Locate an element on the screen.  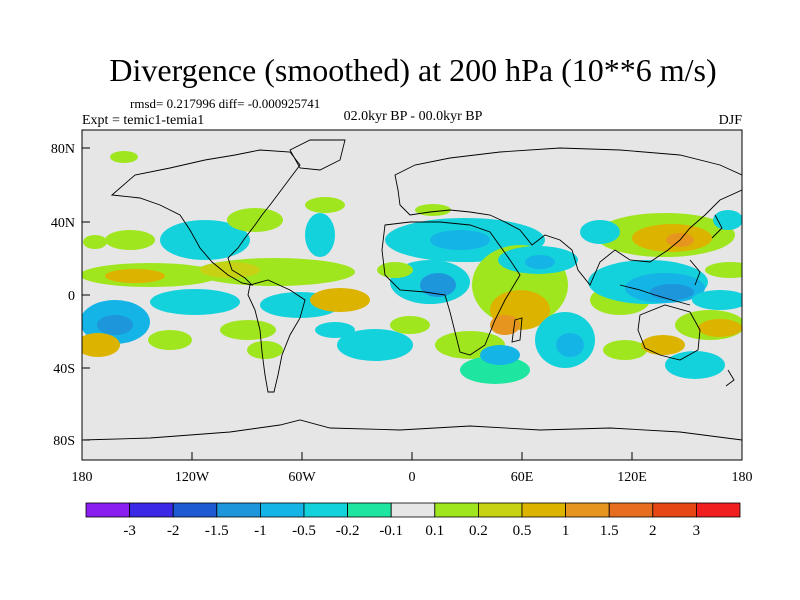
colorbar-label: -1 is located at coordinates (260, 531).